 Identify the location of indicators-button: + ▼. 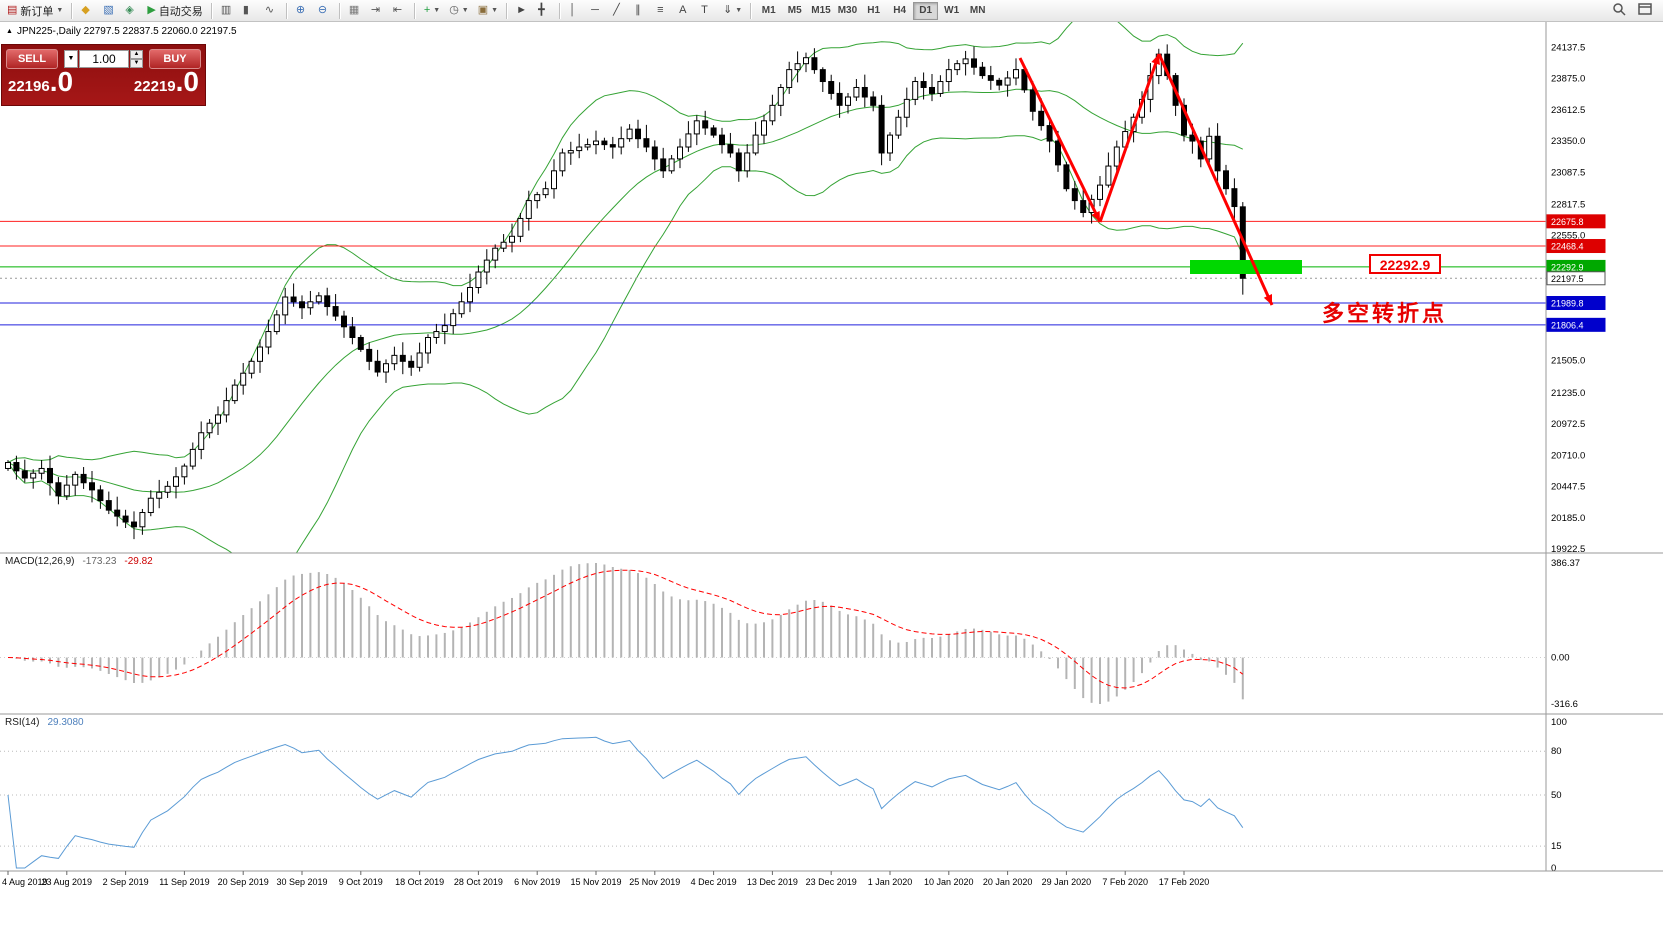
(432, 10).